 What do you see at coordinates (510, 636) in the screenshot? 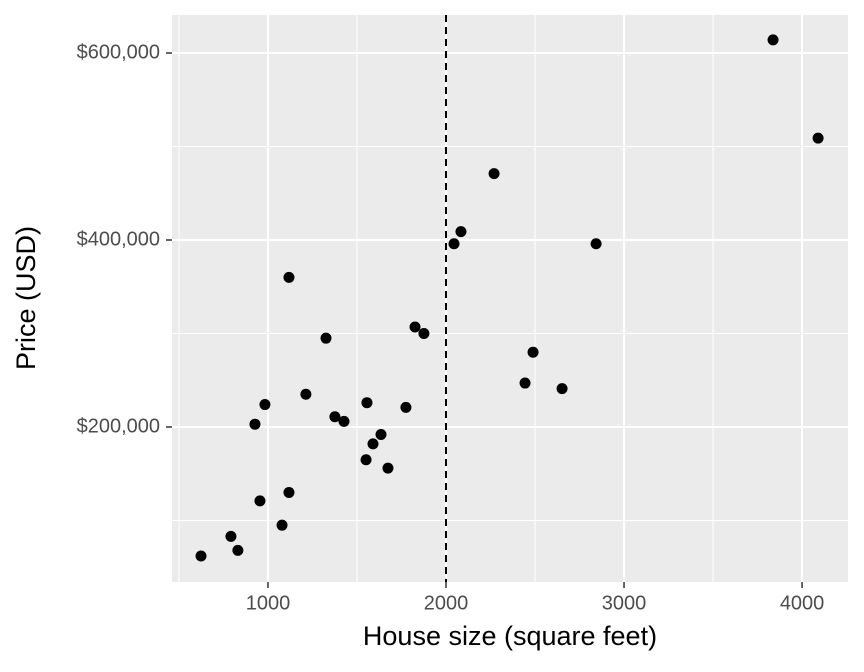
I see `x-axis-title: House size (square feet)` at bounding box center [510, 636].